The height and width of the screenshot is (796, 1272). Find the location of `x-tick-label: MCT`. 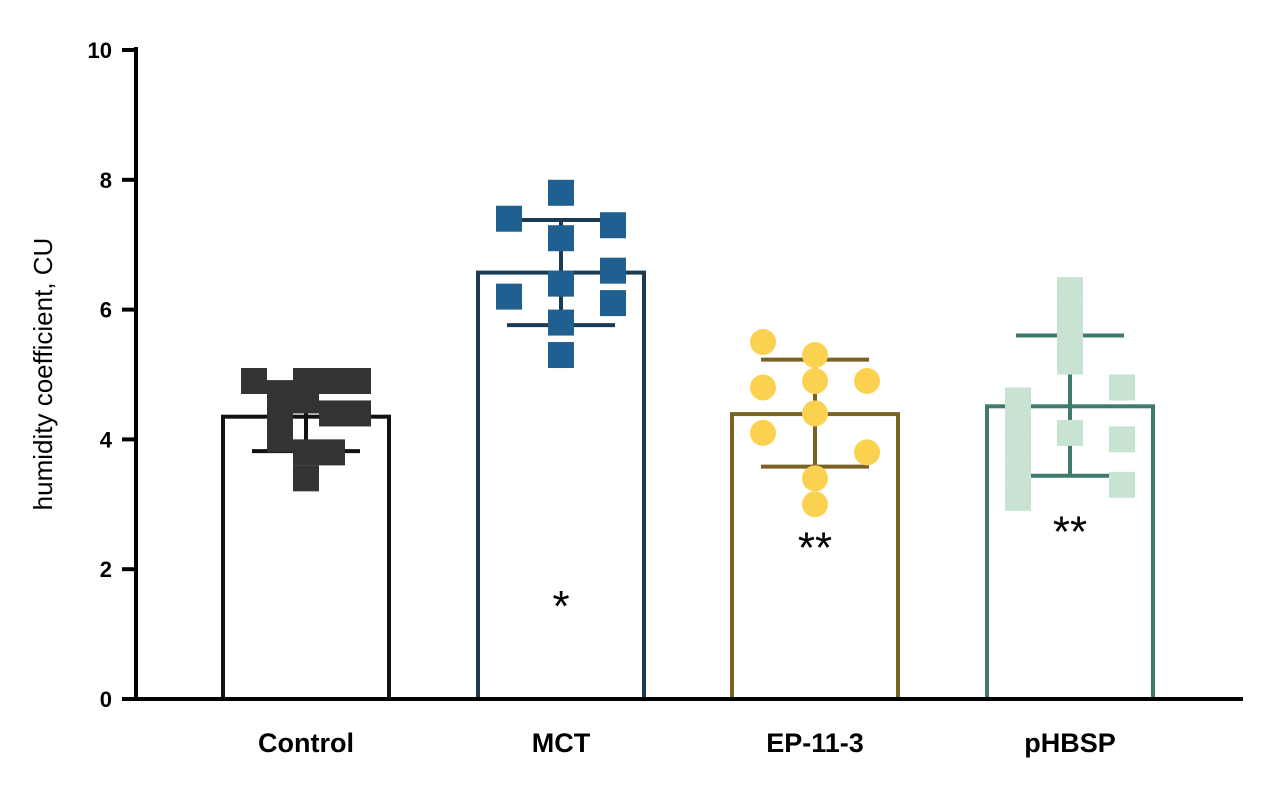

x-tick-label: MCT is located at coordinates (561, 743).